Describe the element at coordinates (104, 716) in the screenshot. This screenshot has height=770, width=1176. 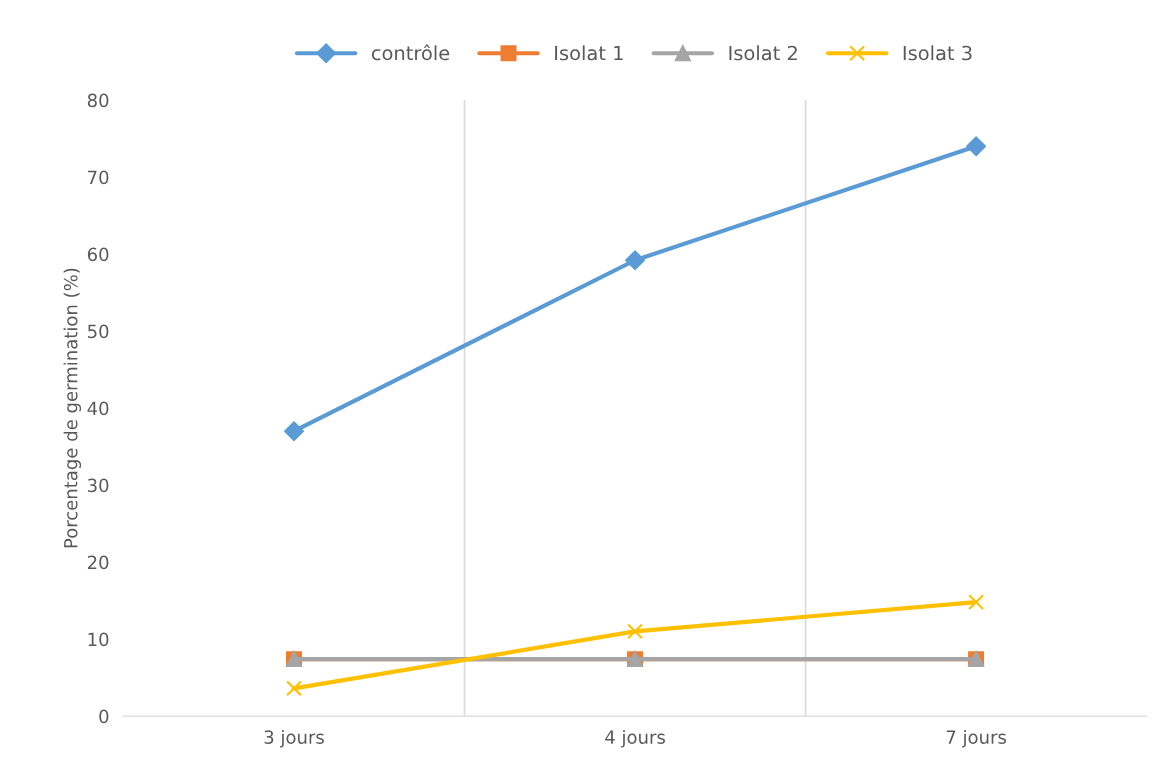
I see `y-tick-label: 0` at that location.